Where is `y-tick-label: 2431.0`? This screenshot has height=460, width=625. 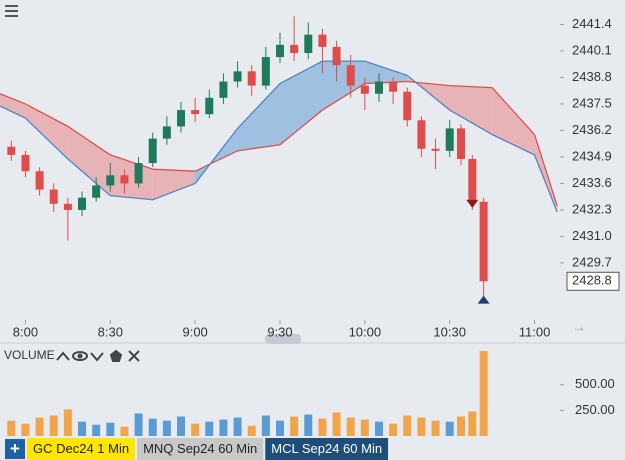 y-tick-label: 2431.0 is located at coordinates (592, 235).